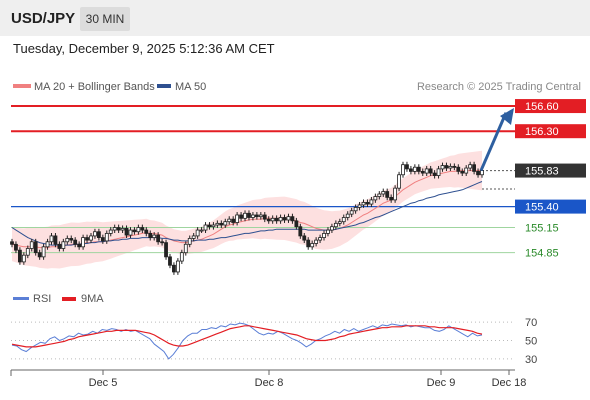  What do you see at coordinates (43, 18) in the screenshot?
I see `currency-pair-title: USD/JPY` at bounding box center [43, 18].